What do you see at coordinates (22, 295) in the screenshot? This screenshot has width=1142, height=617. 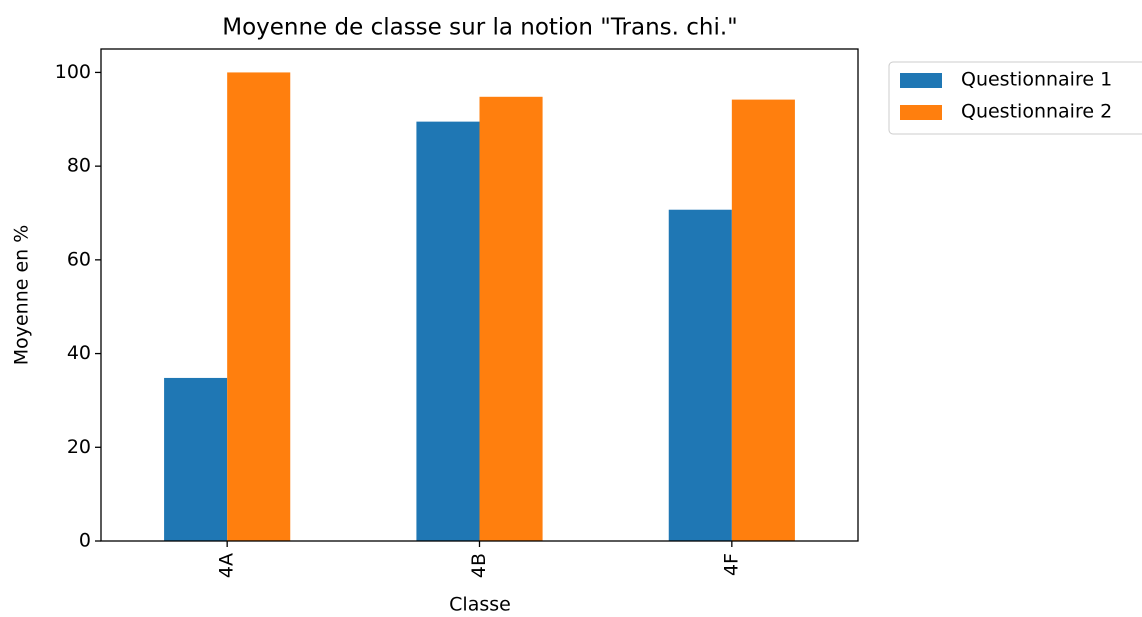 I see `y-axis-label: Moyenne en %` at bounding box center [22, 295].